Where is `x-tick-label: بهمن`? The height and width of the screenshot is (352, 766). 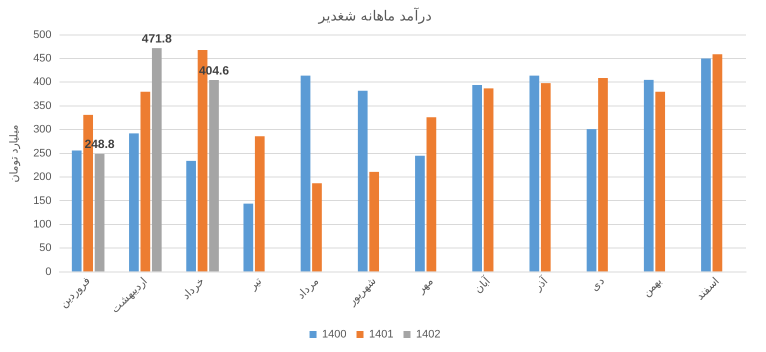 x-tick-label: بهمن is located at coordinates (652, 287).